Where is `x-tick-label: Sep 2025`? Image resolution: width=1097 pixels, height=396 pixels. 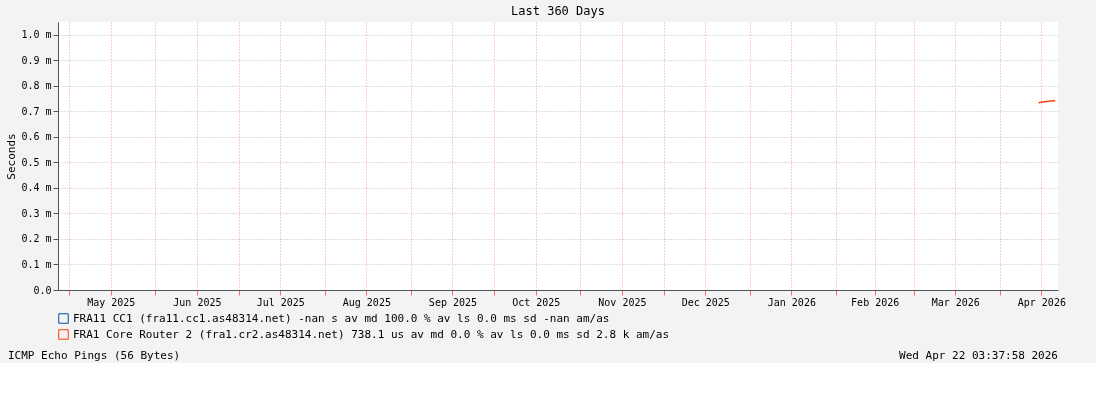
x-tick-label: Sep 2025 is located at coordinates (453, 302).